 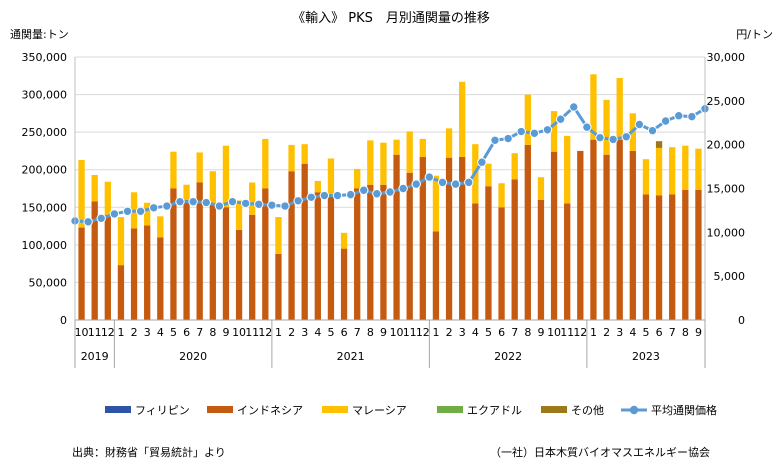 I want to click on legend-label: フィリピン, so click(x=162, y=410).